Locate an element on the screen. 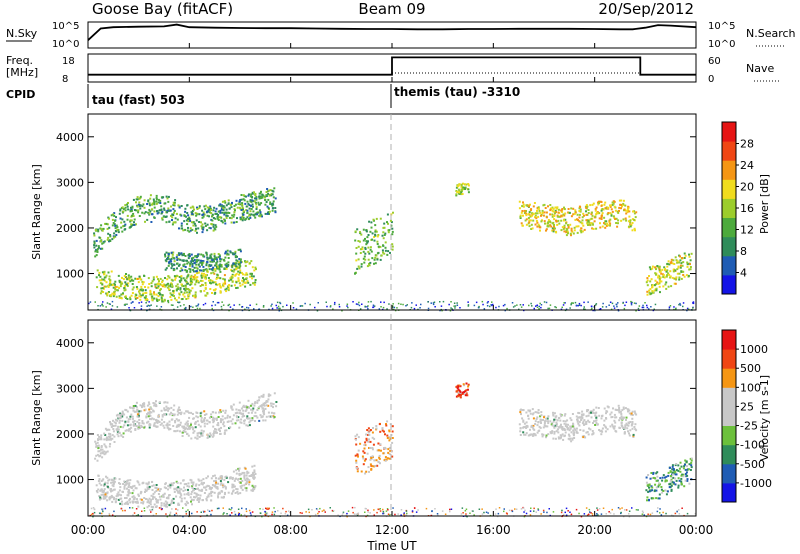  beam-title: Beam 09 is located at coordinates (391, 9).